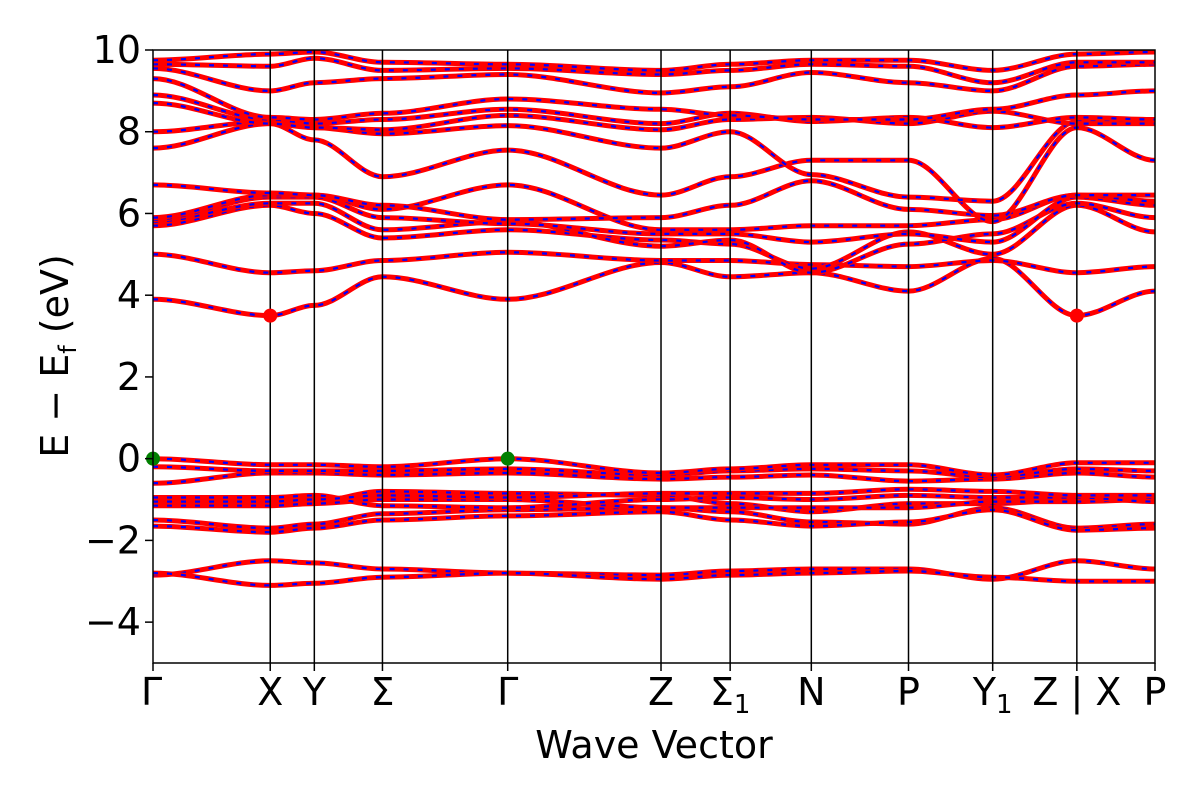 Image resolution: width=1200 pixels, height=800 pixels. What do you see at coordinates (654, 99) in the screenshot?
I see `band-22-spin-down` at bounding box center [654, 99].